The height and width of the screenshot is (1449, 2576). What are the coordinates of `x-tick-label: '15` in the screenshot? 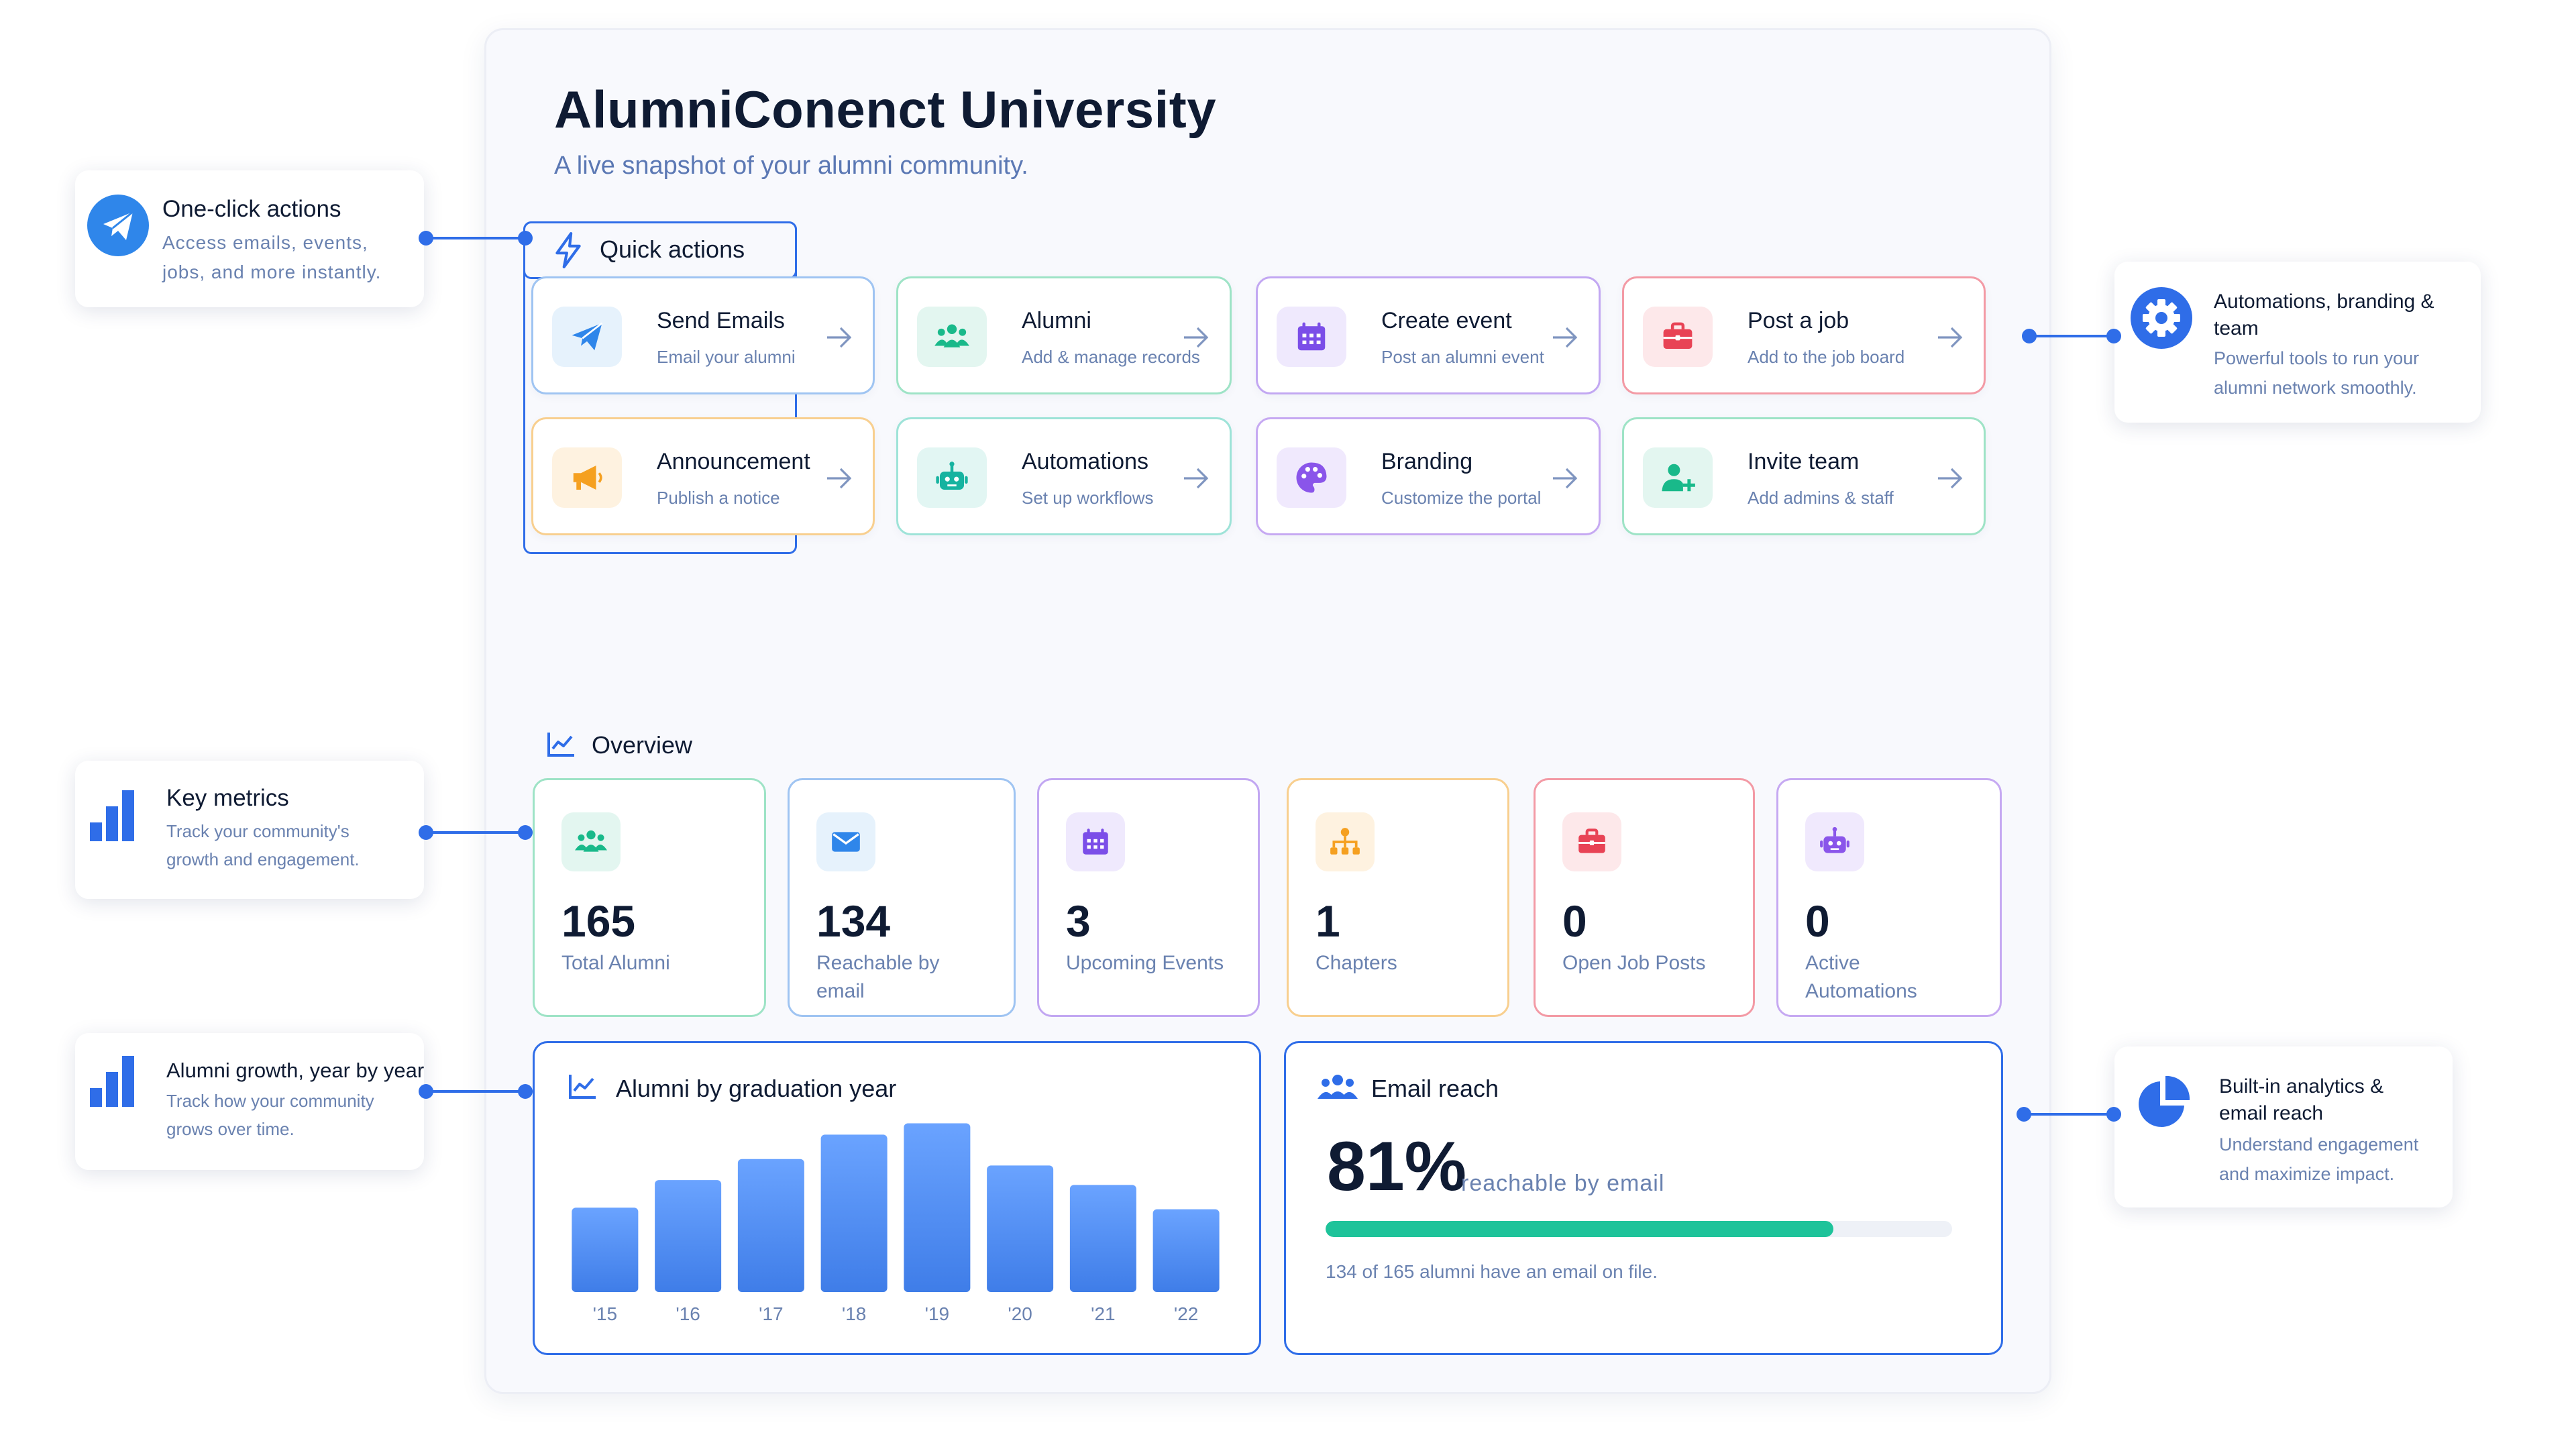 It's located at (605, 1313).